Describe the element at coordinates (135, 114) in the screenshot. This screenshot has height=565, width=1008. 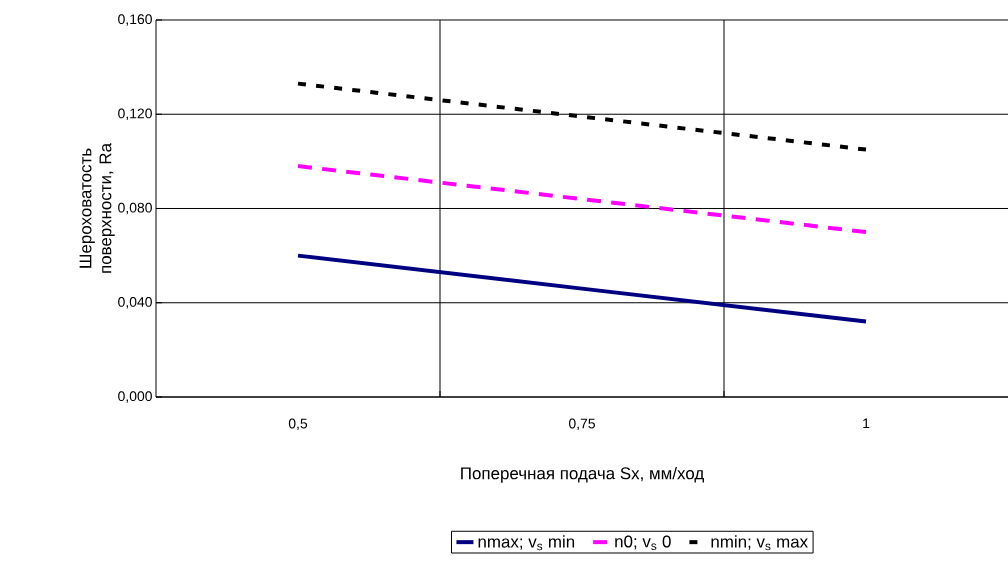
I see `y-tick-label: 0,120` at that location.